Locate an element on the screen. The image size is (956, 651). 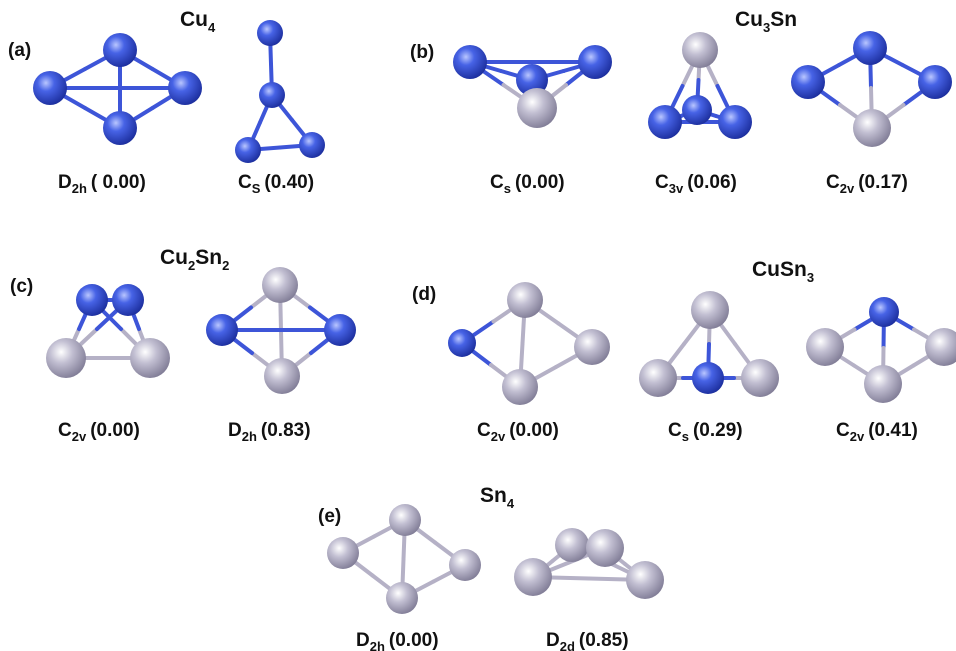
relative-energy: (0.00) is located at coordinates (414, 640).